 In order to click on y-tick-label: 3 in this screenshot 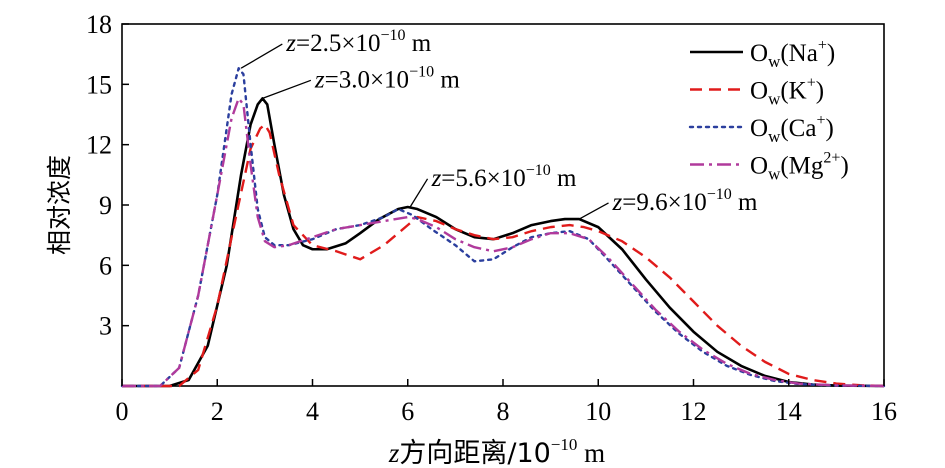, I will do `click(105, 326)`.